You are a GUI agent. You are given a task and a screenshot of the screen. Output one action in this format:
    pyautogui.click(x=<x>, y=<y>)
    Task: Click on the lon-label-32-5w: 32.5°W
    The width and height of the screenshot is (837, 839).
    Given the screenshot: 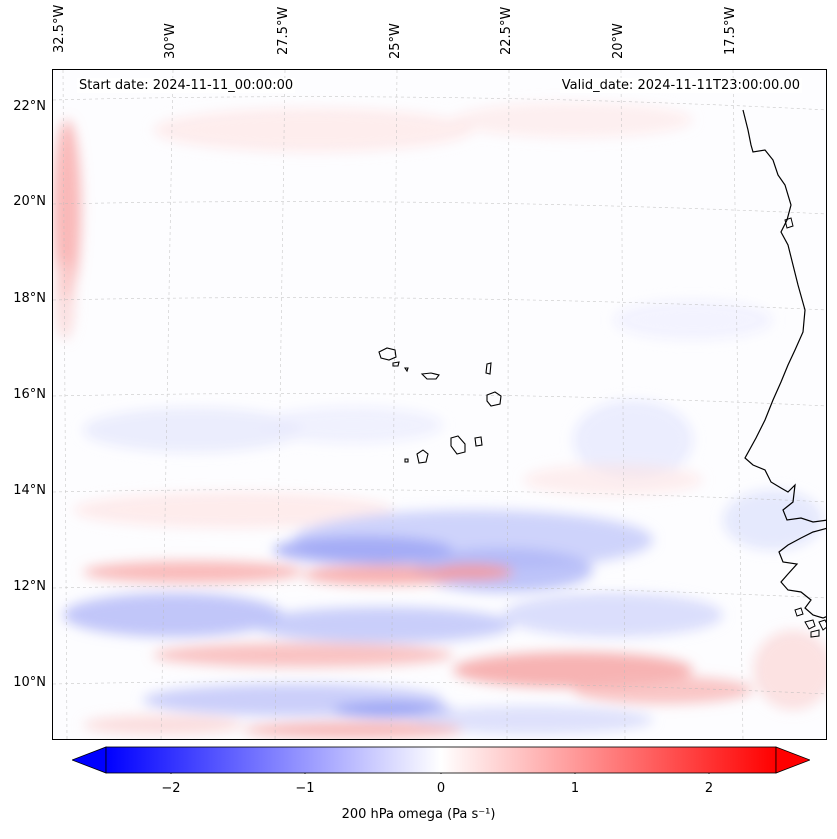 What is the action you would take?
    pyautogui.click(x=59, y=28)
    